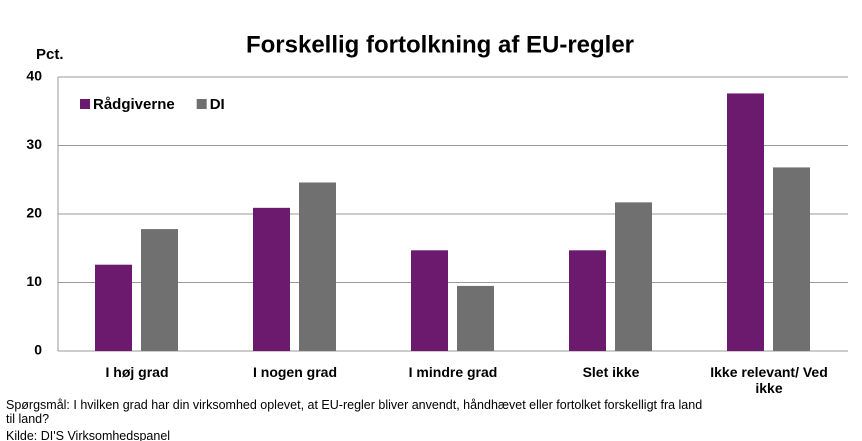 This screenshot has width=862, height=441. What do you see at coordinates (50, 54) in the screenshot?
I see `y-axis-label: Pct.` at bounding box center [50, 54].